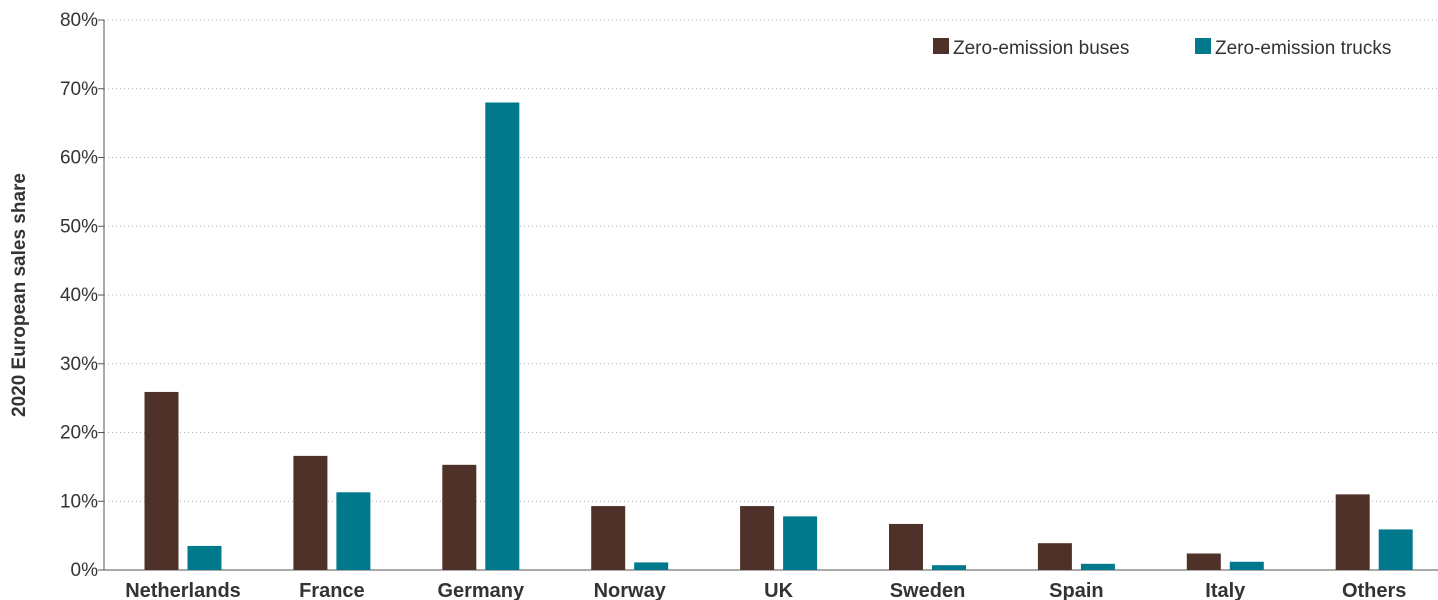  I want to click on bar-trucks-netherlands, so click(204, 557).